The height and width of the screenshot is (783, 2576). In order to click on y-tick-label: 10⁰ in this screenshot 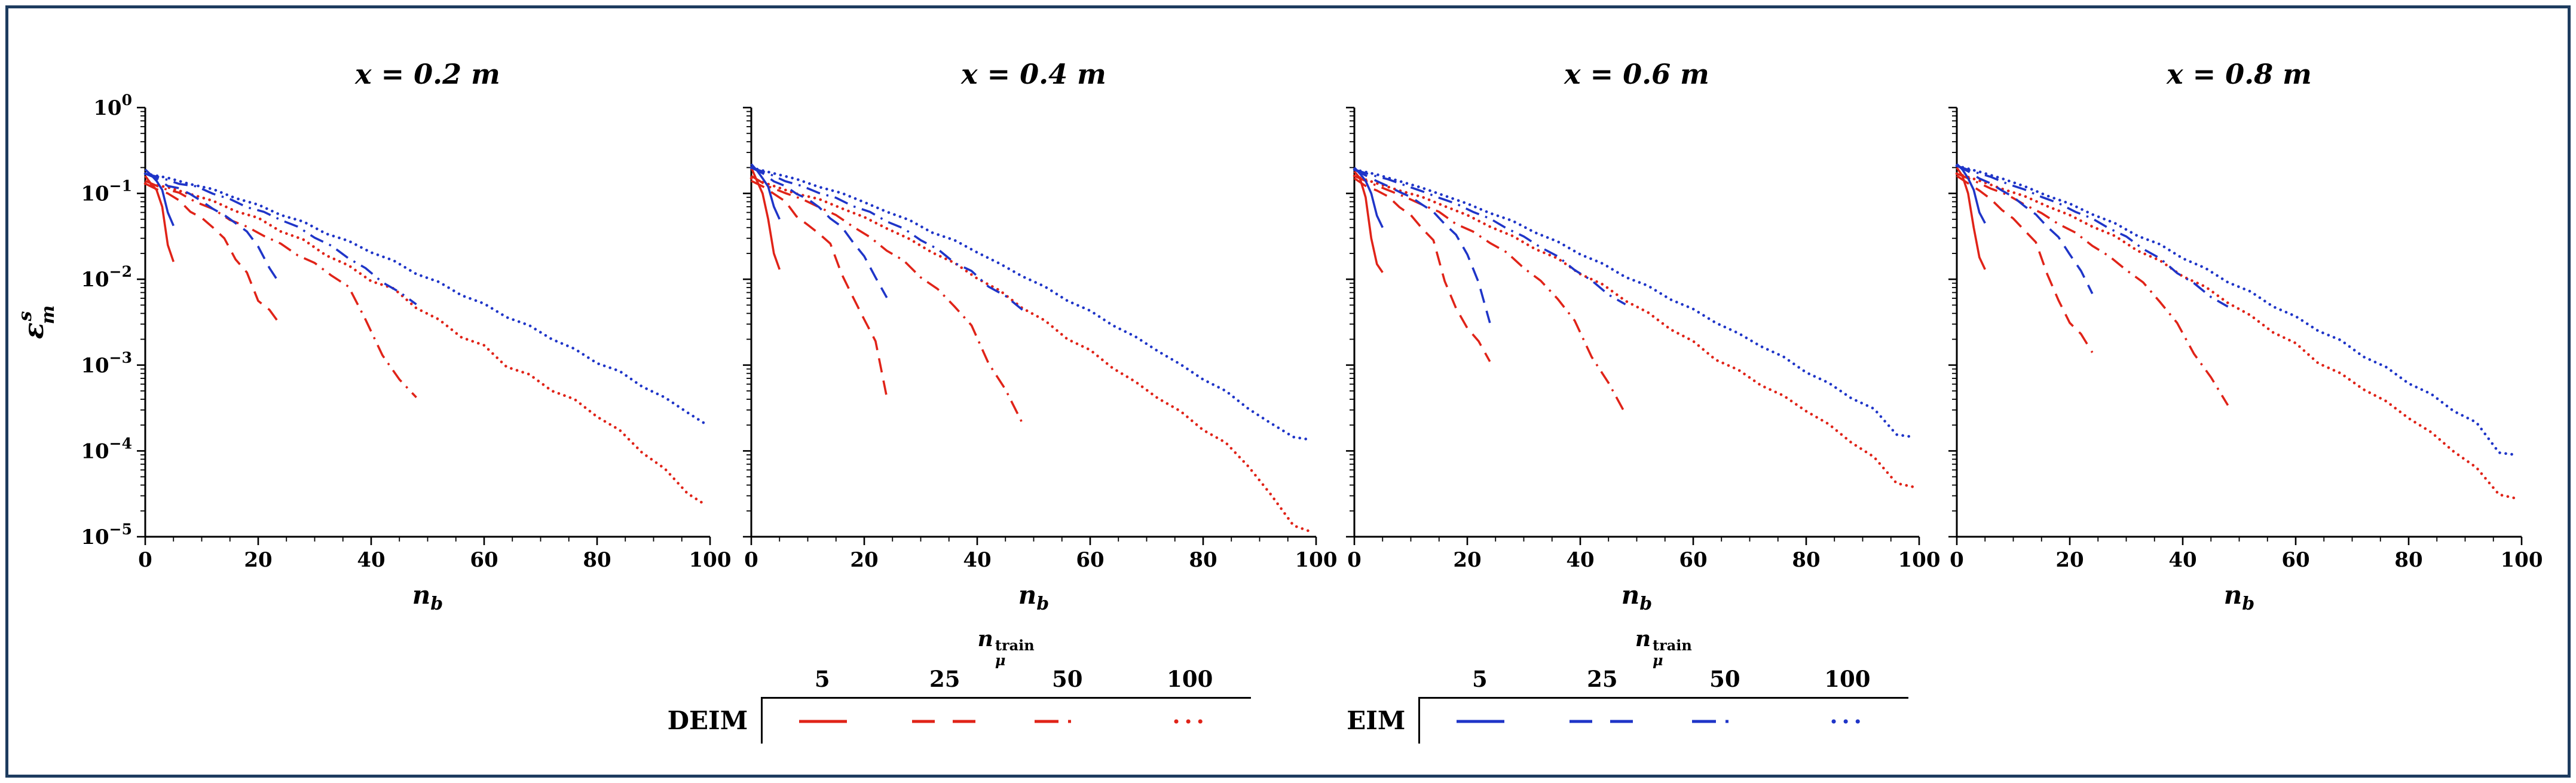, I will do `click(112, 105)`.